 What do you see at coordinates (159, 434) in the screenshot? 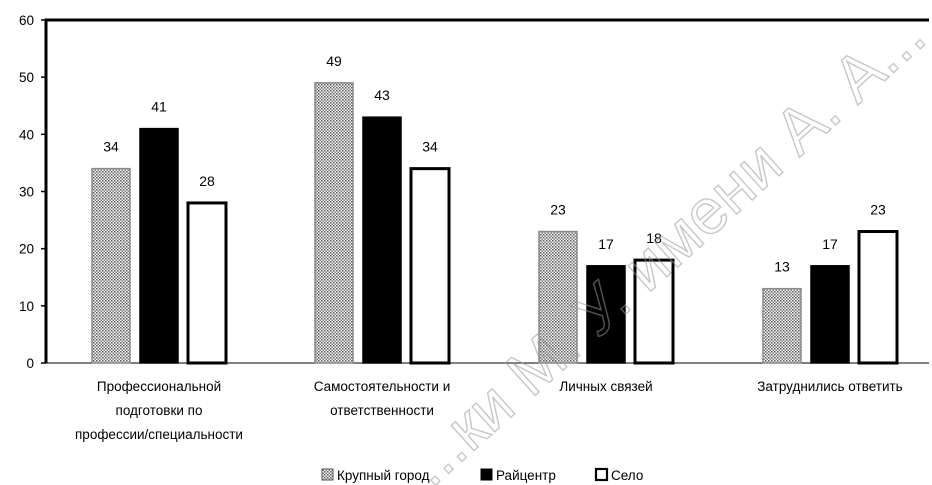
I see `category-label: профессии/специальности` at bounding box center [159, 434].